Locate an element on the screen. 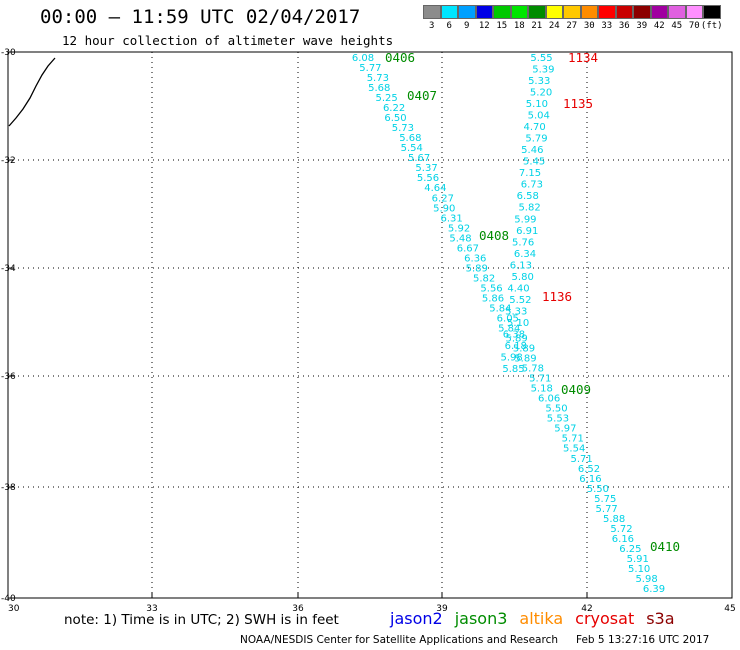 The width and height of the screenshot is (740, 650). longitude-label: 39 is located at coordinates (442, 609).